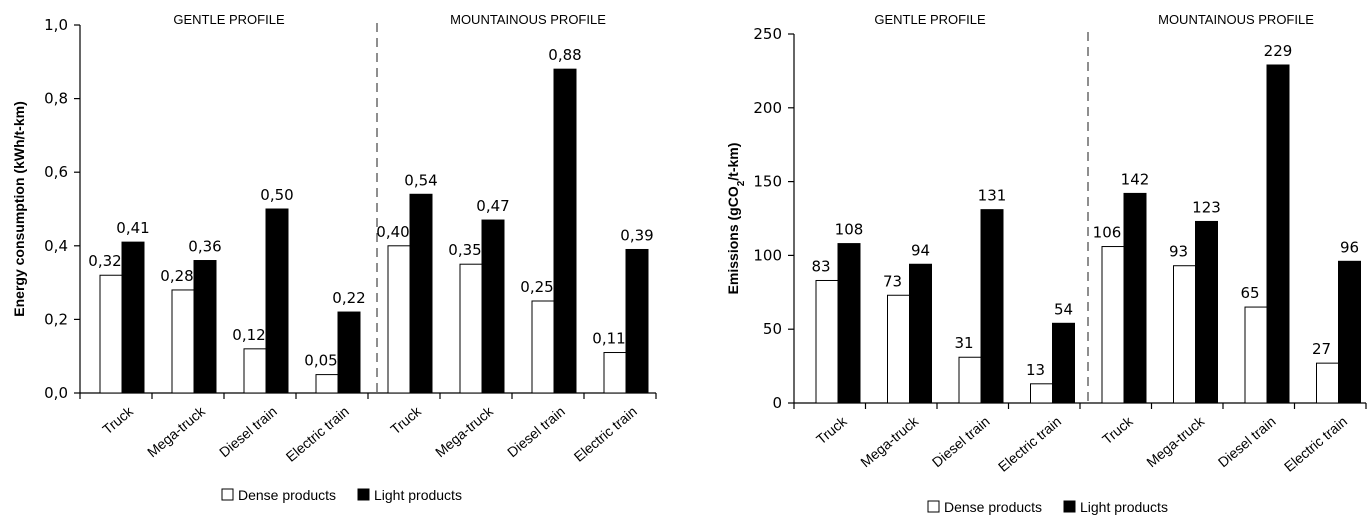 Image resolution: width=1372 pixels, height=526 pixels. Describe the element at coordinates (56, 393) in the screenshot. I see `y-tick-label: 0,0` at that location.